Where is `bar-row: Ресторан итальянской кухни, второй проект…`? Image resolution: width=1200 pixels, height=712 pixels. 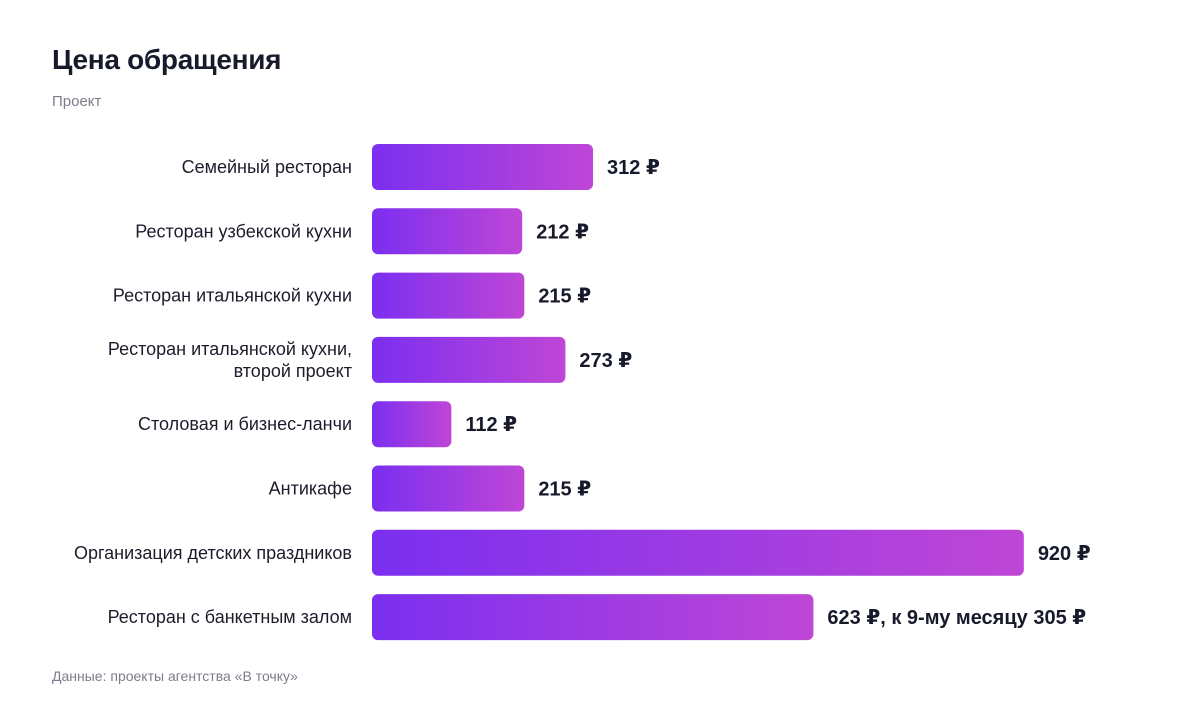
bar-row: Ресторан итальянской кухни, второй проект… is located at coordinates (370, 359).